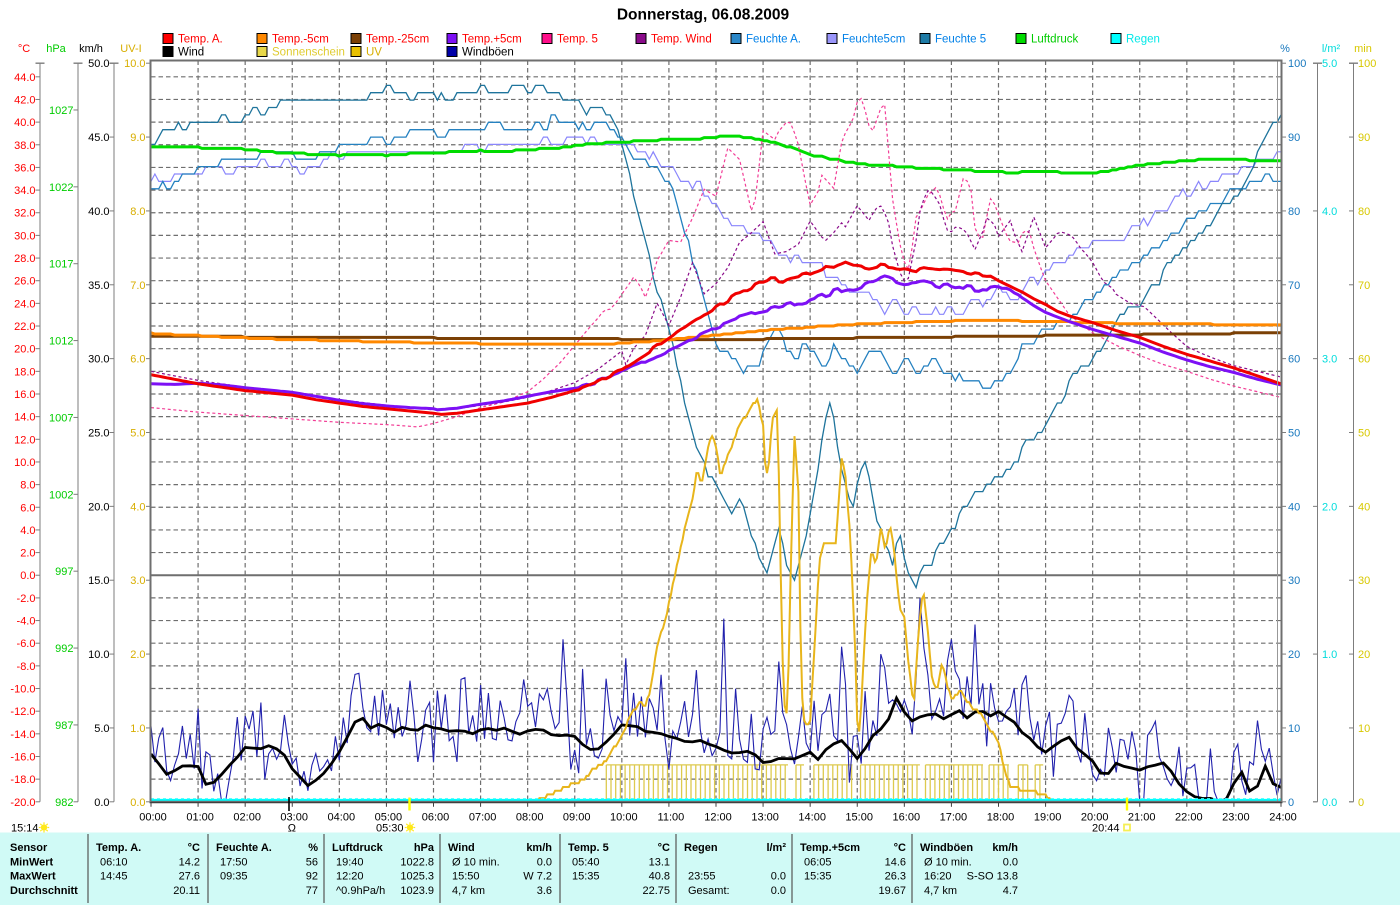 This screenshot has width=1400, height=910. I want to click on svg-text: 14.2, so click(189, 862).